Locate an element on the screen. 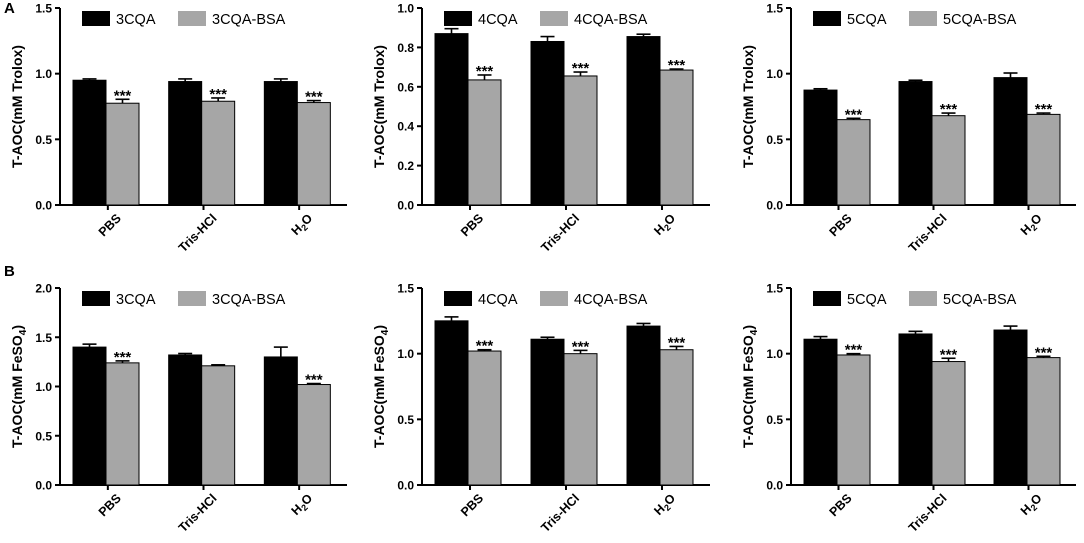 This screenshot has height=543, width=1084. legend-label: 4CQA-BSA is located at coordinates (611, 20).